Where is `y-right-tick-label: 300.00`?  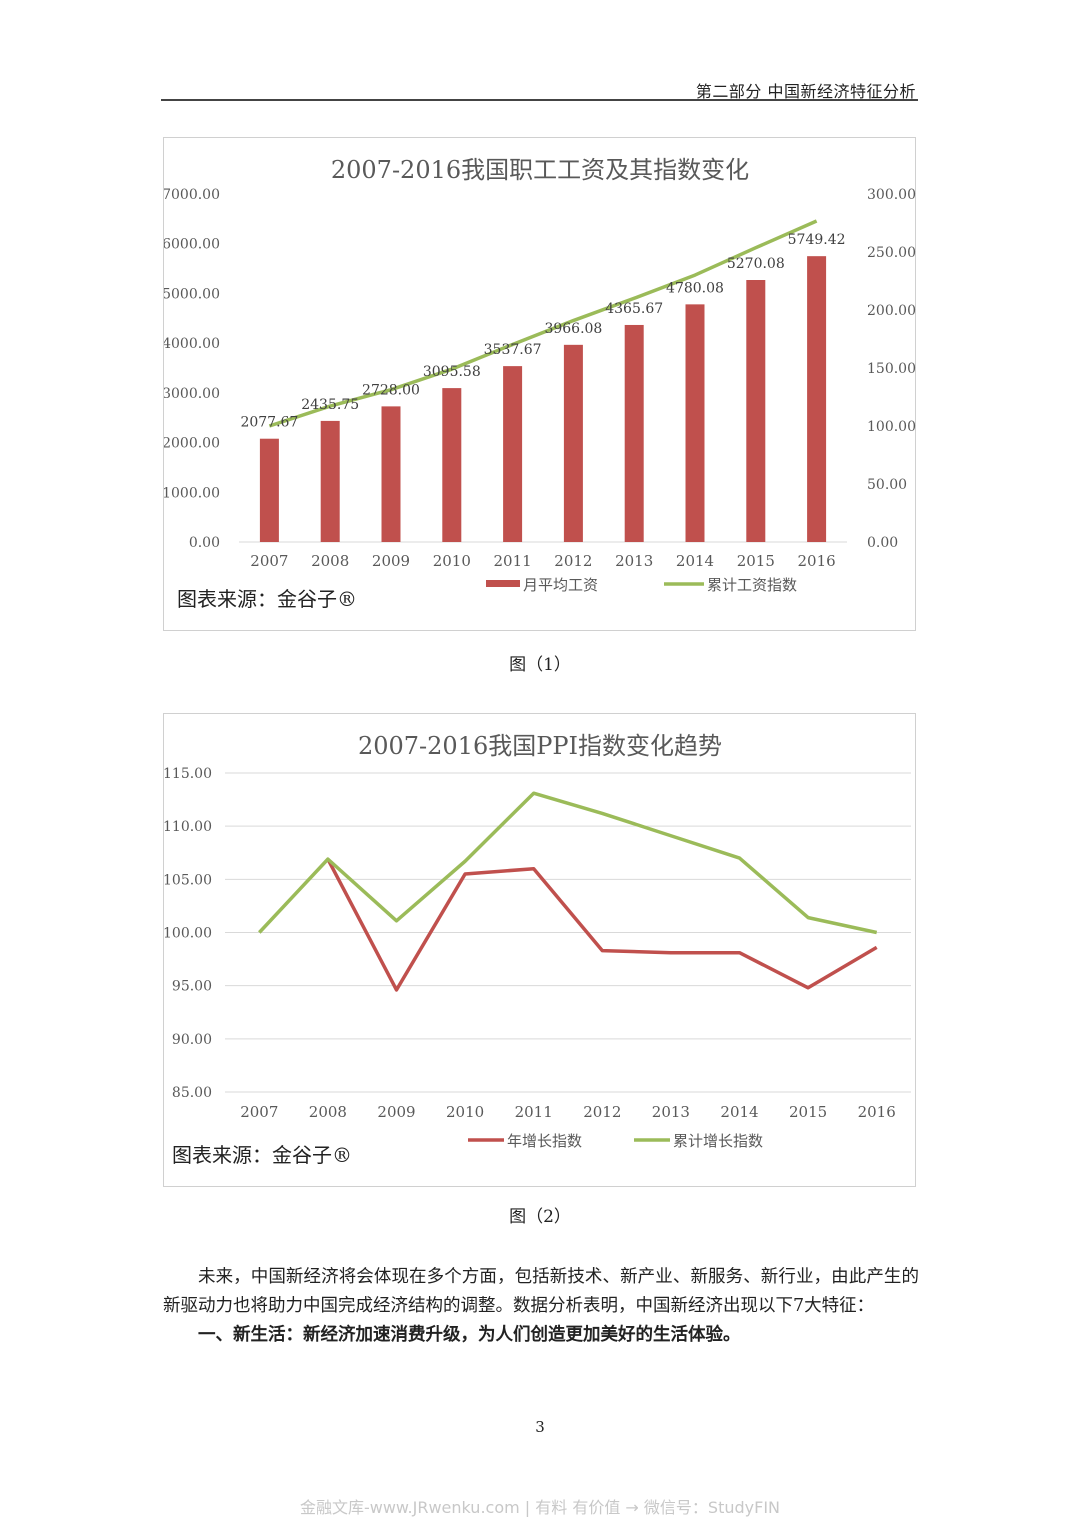 y-right-tick-label: 300.00 is located at coordinates (891, 195).